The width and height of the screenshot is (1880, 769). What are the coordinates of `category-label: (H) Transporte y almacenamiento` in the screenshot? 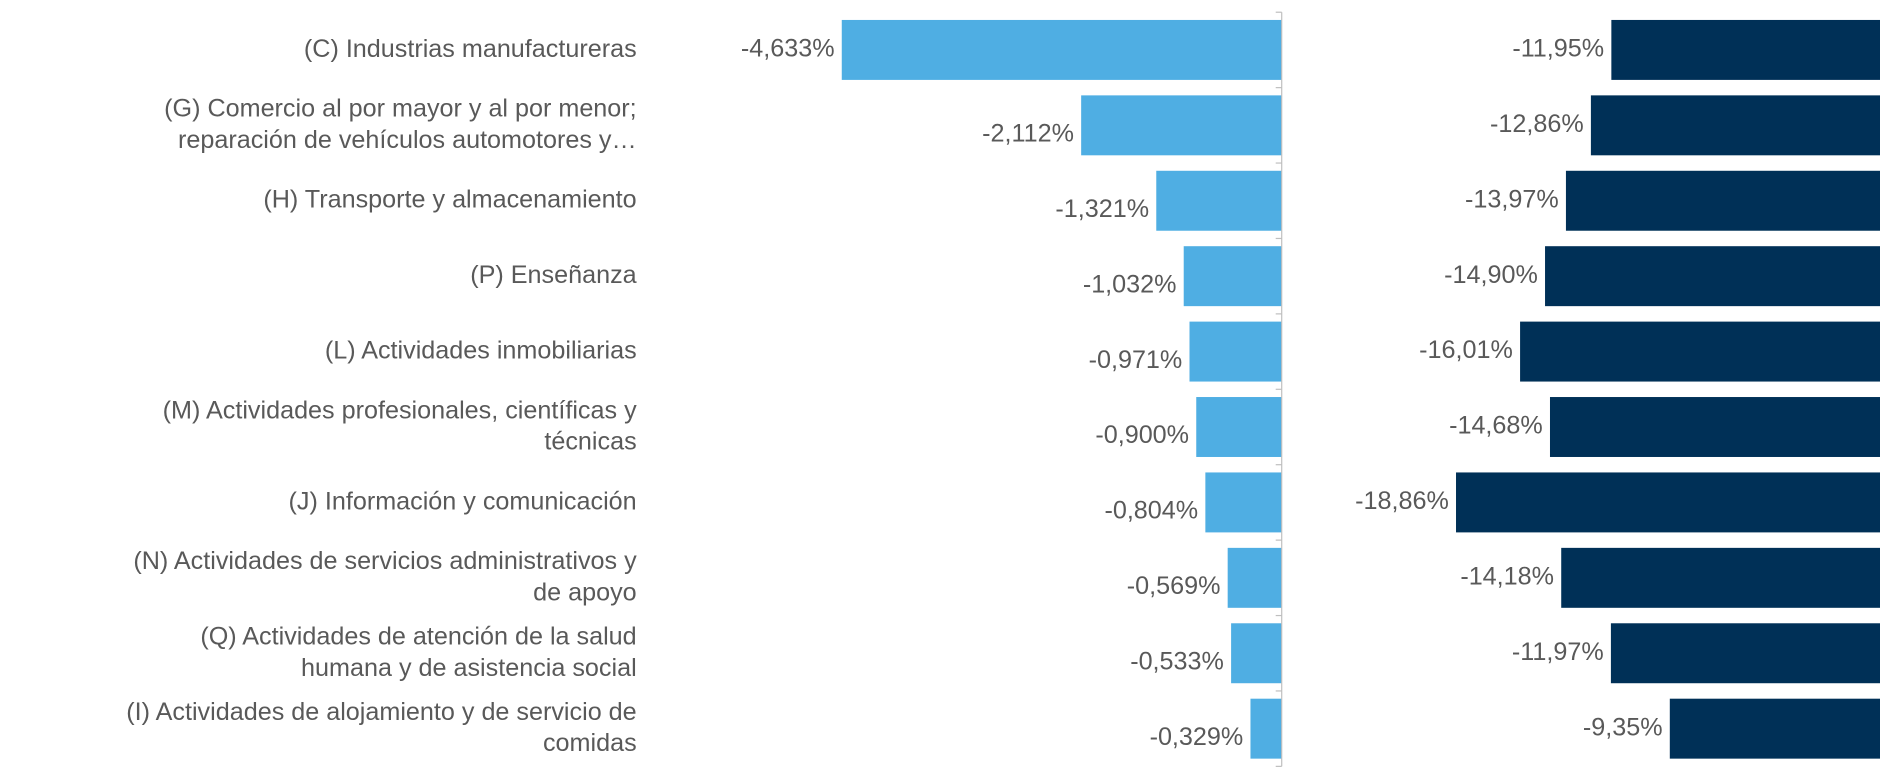 It's located at (449, 199).